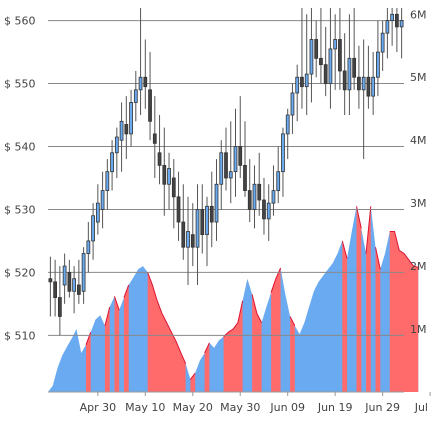 This screenshot has width=432, height=426. What do you see at coordinates (20, 272) in the screenshot?
I see `price-tick-label: $ 520` at bounding box center [20, 272].